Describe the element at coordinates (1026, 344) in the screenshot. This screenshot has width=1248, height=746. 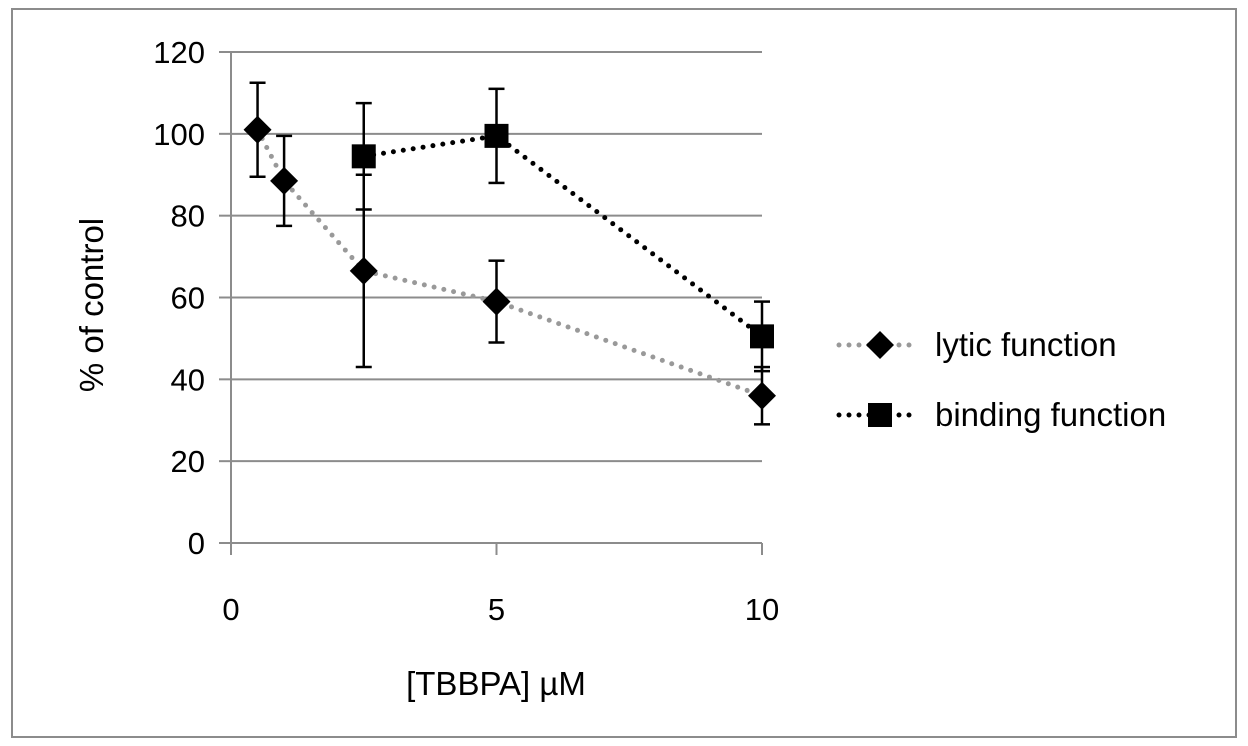
I see `legend-label: lytic function` at that location.